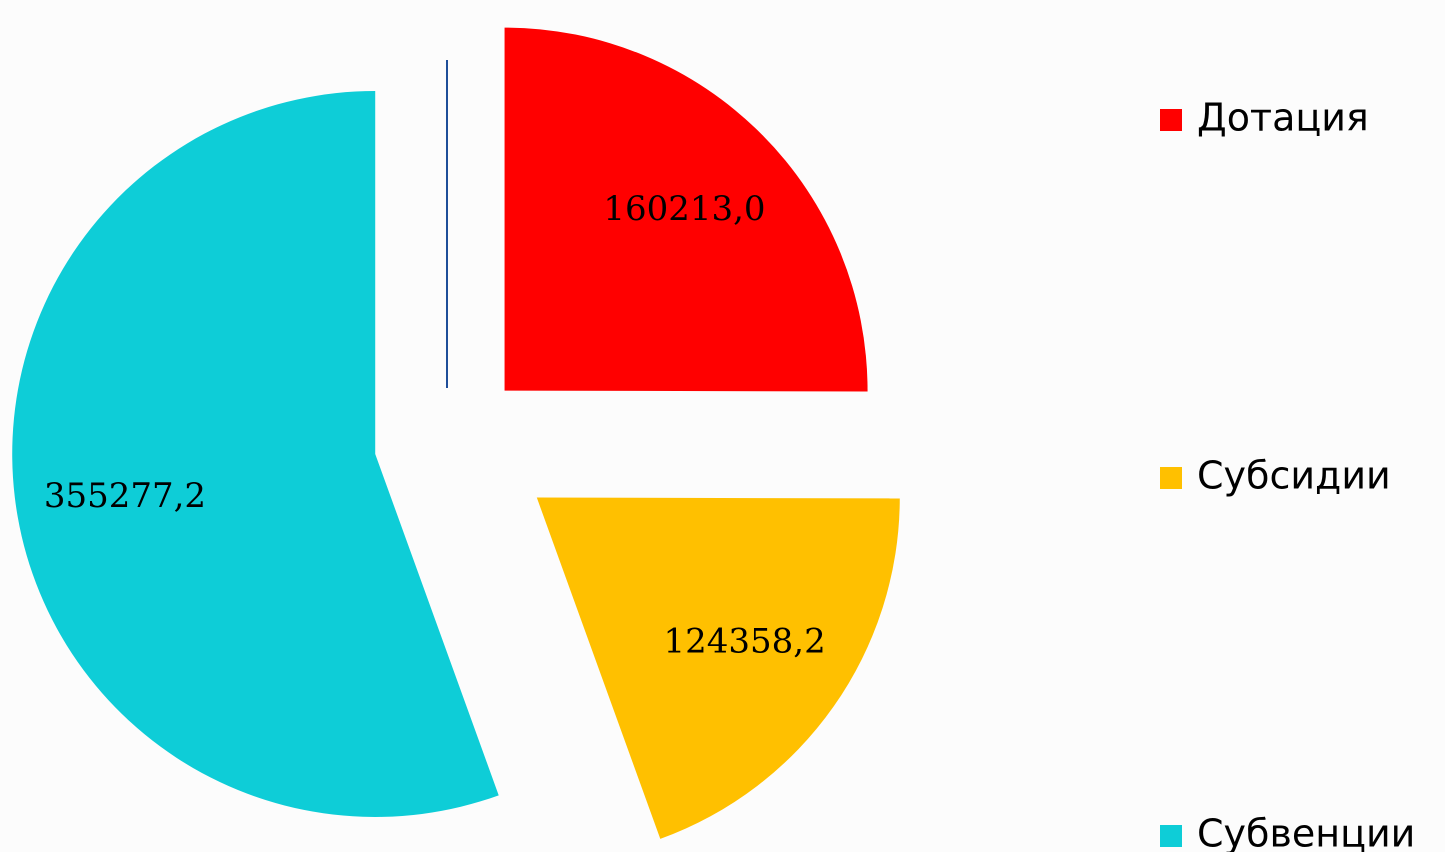  I want to click on data-label: 355277,2, so click(125, 496).